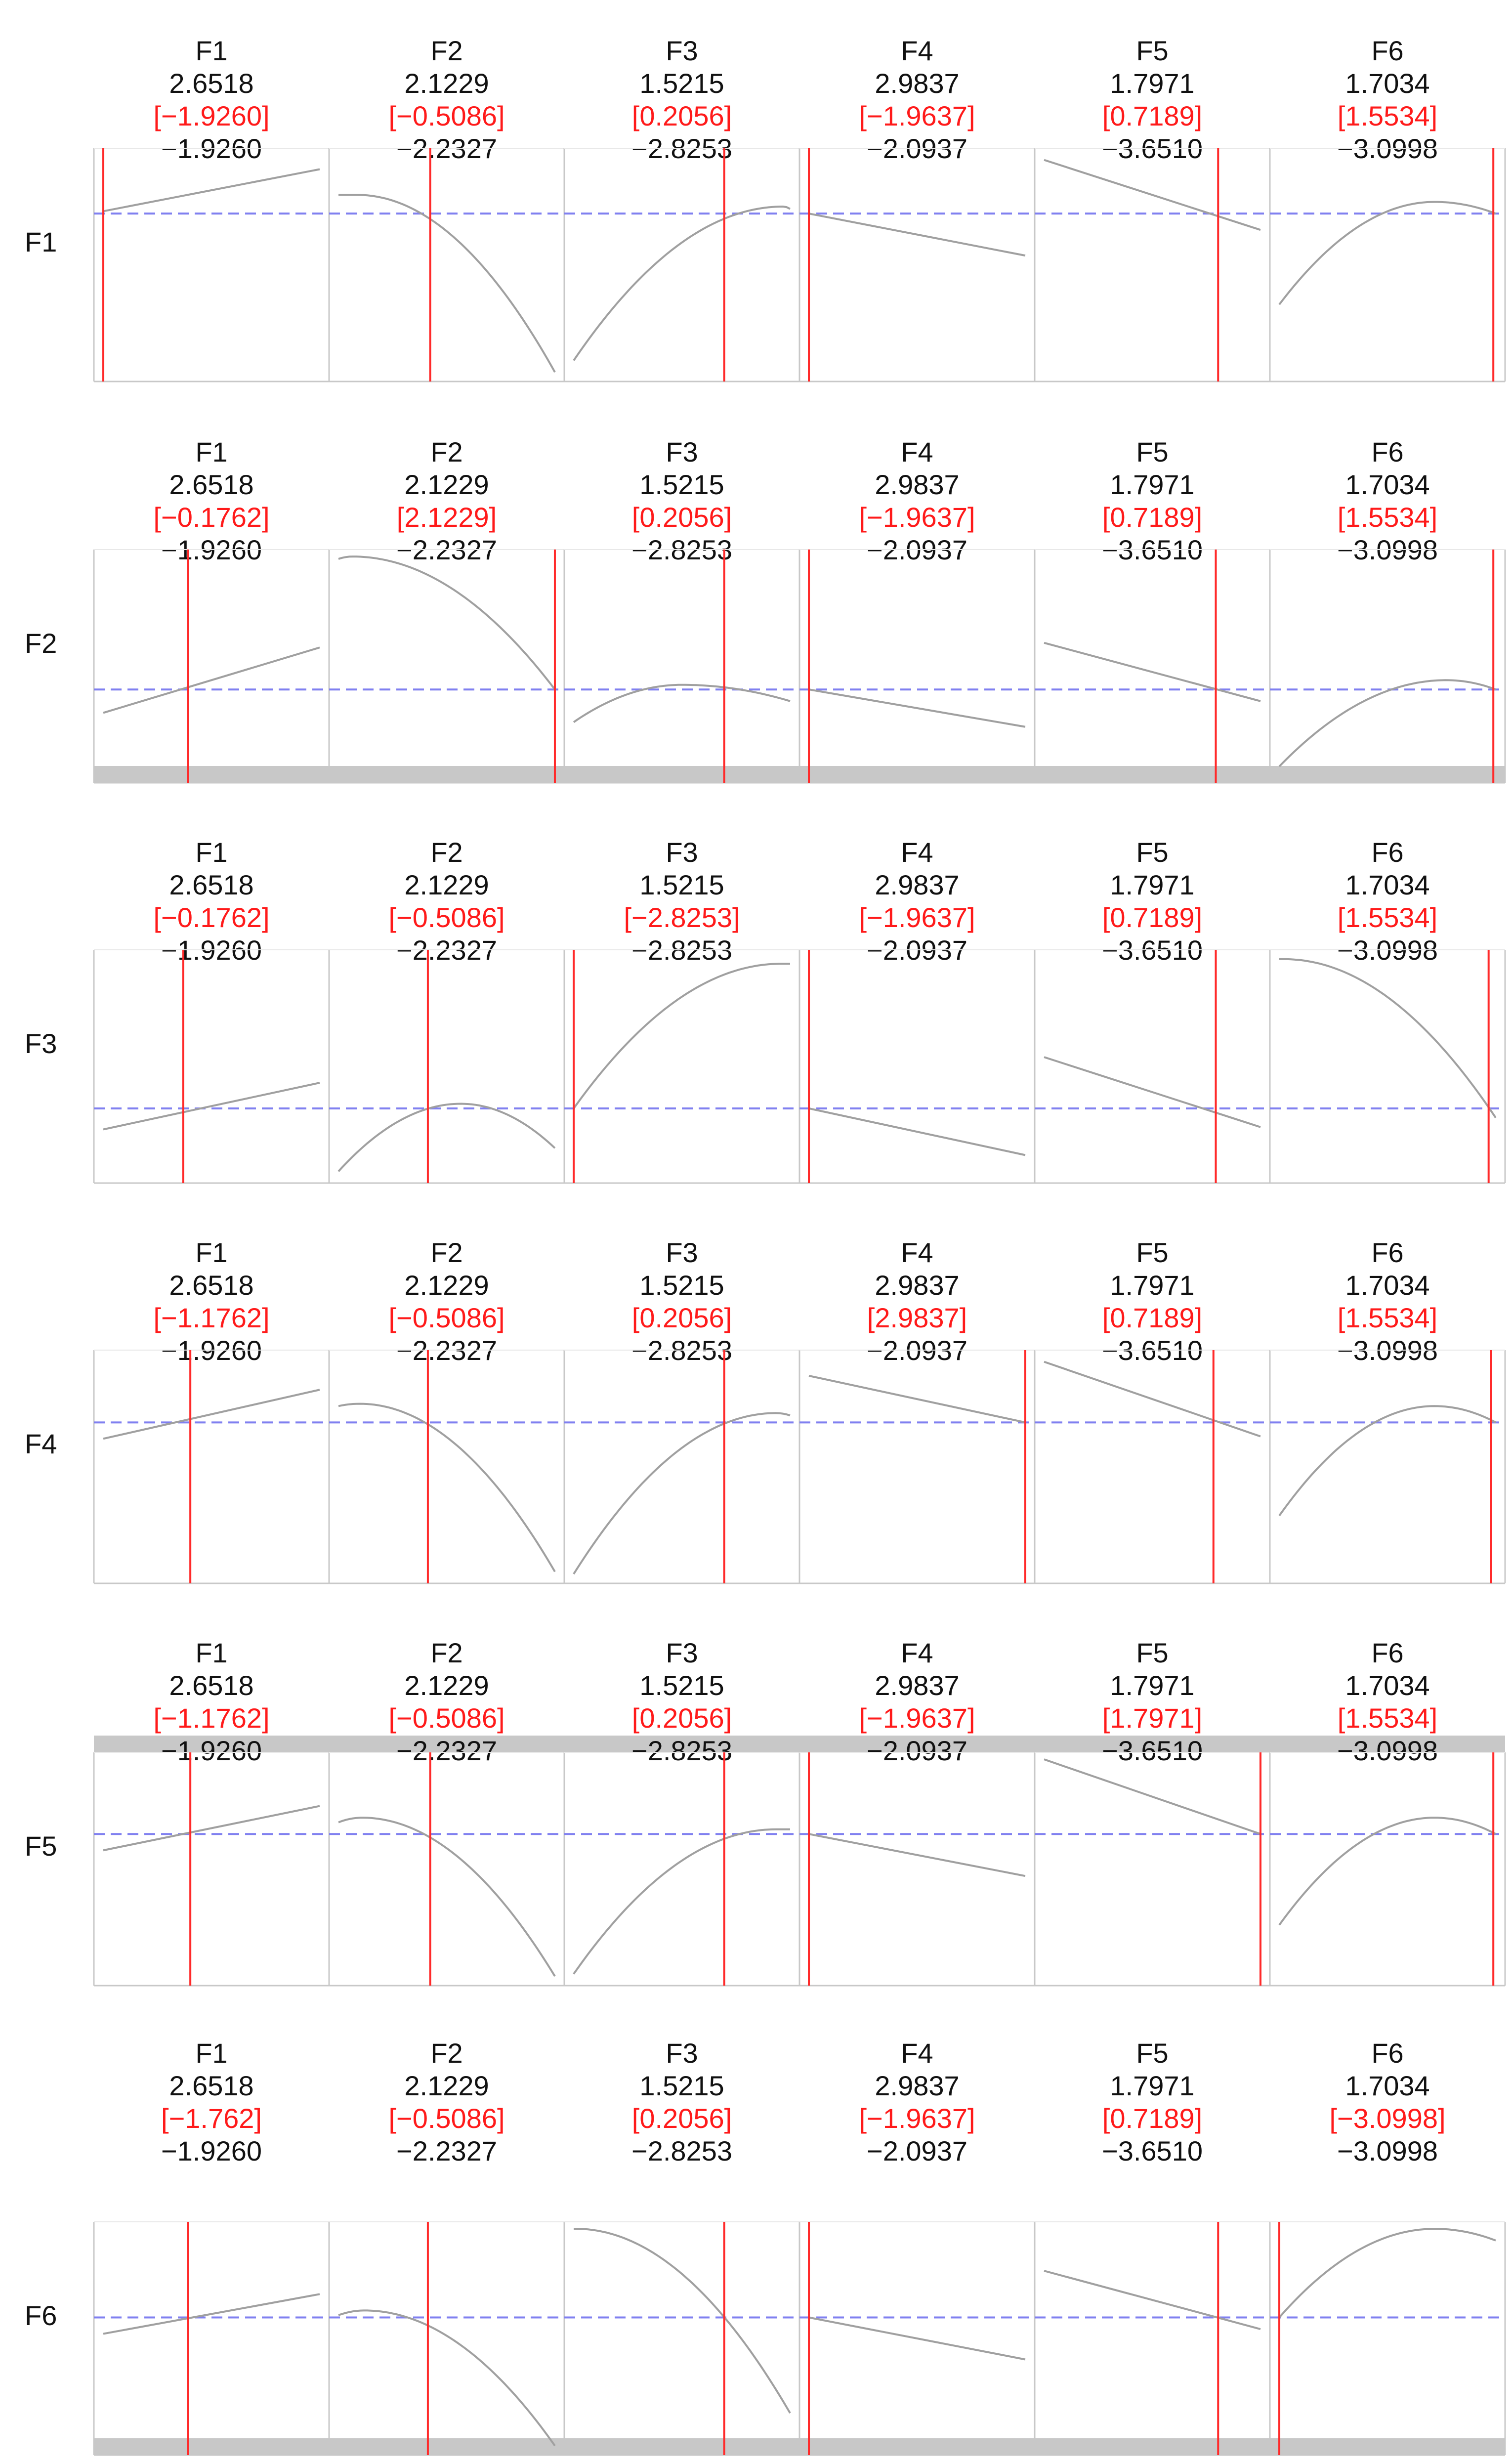 The image size is (1512, 2462). What do you see at coordinates (211, 2247) in the screenshot?
I see `panel-f6-f1: F12.6518[−1.762]−1.9260` at bounding box center [211, 2247].